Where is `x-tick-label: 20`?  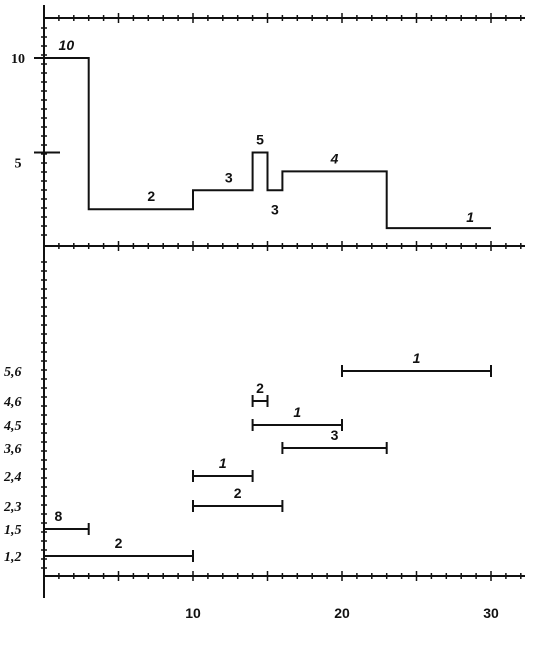
x-tick-label: 20 is located at coordinates (342, 613).